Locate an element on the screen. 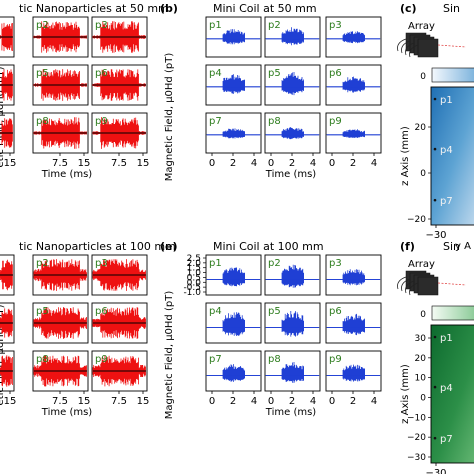 The width and height of the screenshot is (474, 474). subplot-label: p7 is located at coordinates (215, 359).